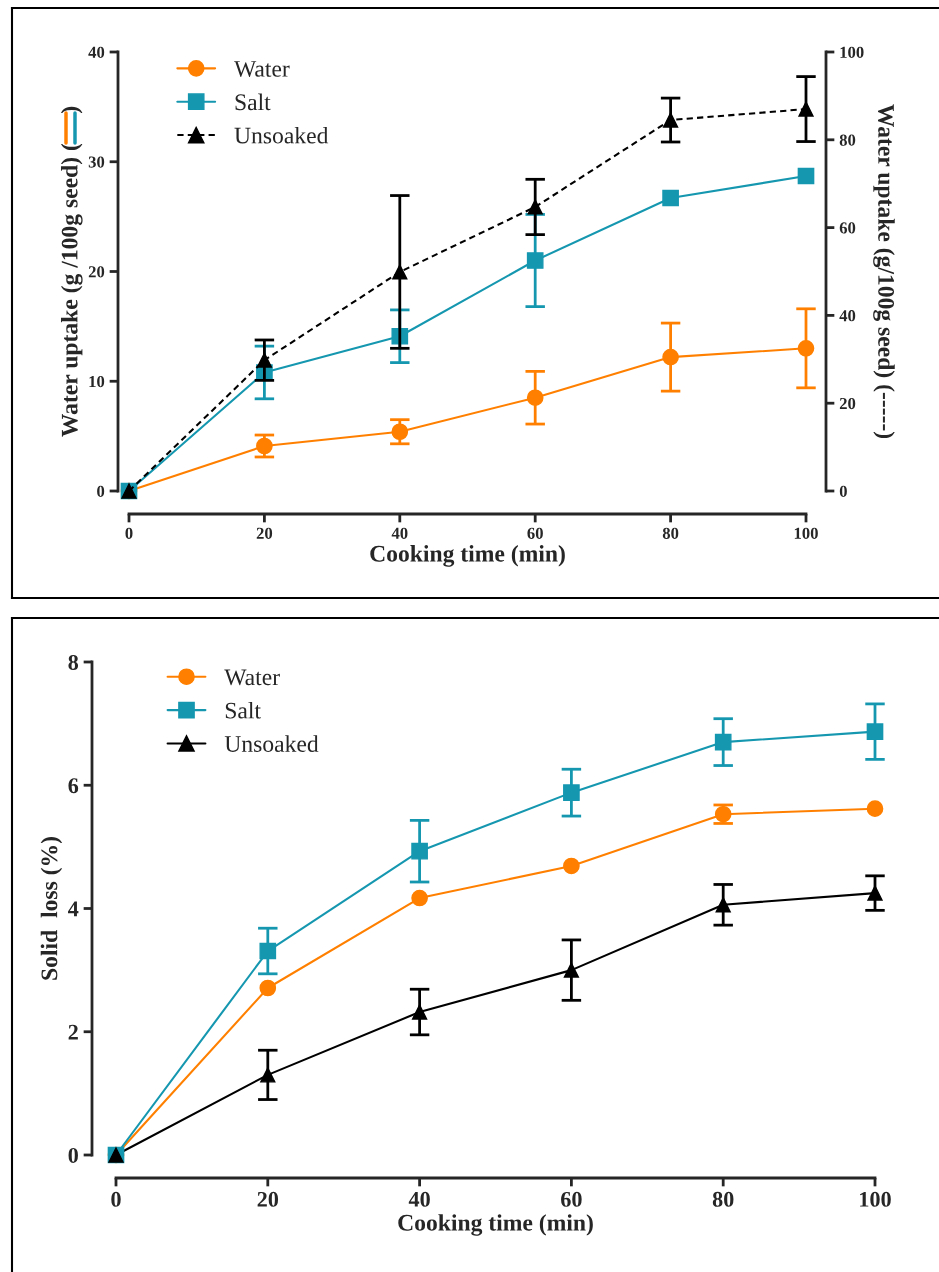 The width and height of the screenshot is (939, 1272). What do you see at coordinates (96, 162) in the screenshot?
I see `y-tick-label: 30` at bounding box center [96, 162].